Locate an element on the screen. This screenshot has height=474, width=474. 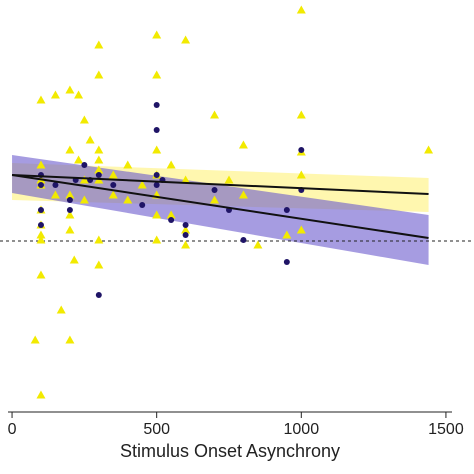
x-tick-label: 0 is located at coordinates (12, 429).